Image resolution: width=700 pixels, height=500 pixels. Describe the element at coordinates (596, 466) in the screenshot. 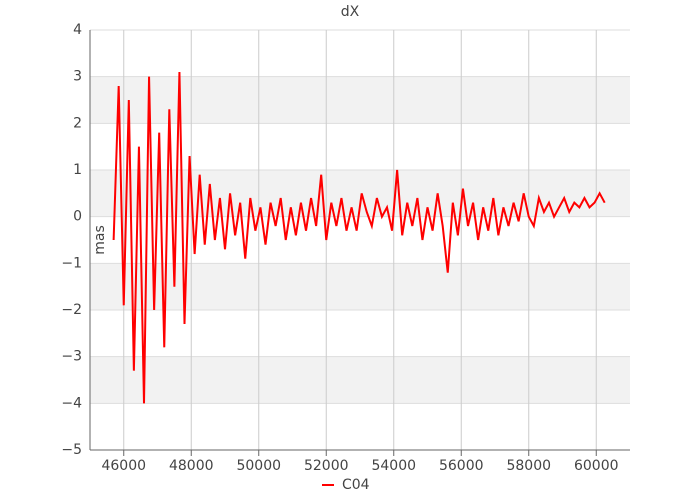

I see `x-tick-label: 60000` at that location.